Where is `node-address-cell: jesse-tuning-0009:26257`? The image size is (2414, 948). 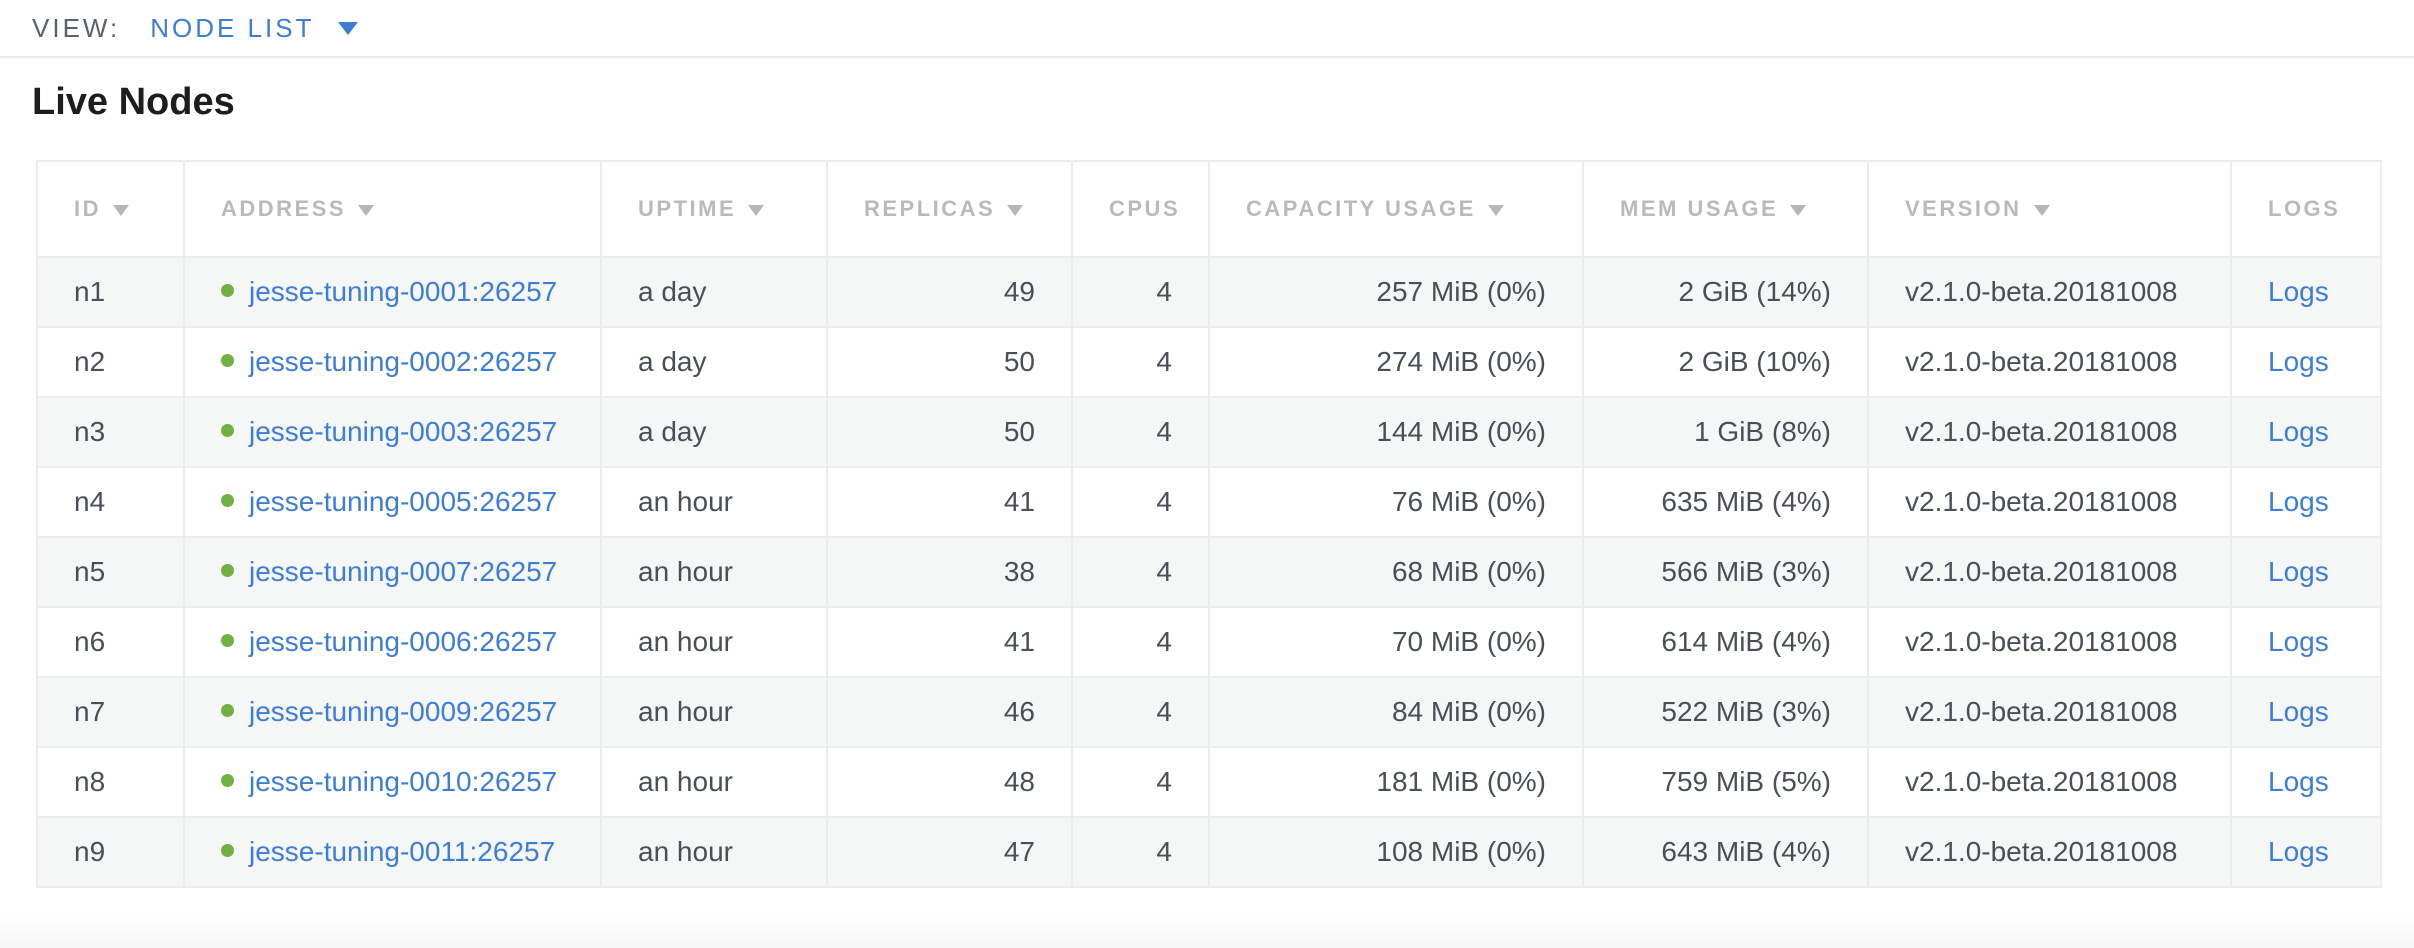 node-address-cell: jesse-tuning-0009:26257 is located at coordinates (392, 712).